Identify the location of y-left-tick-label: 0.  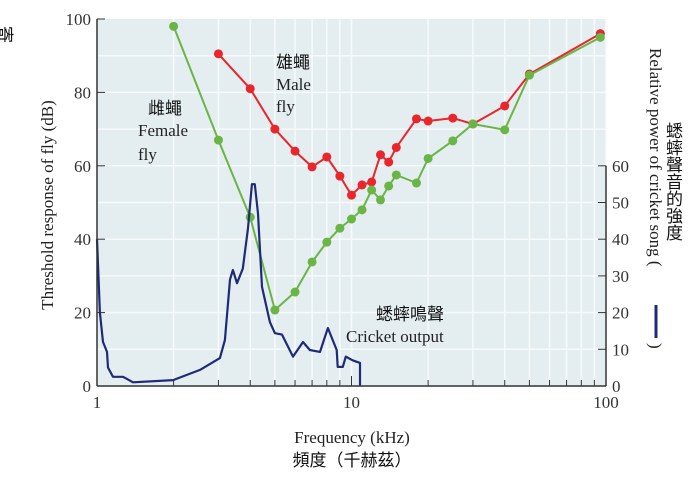
(87, 386).